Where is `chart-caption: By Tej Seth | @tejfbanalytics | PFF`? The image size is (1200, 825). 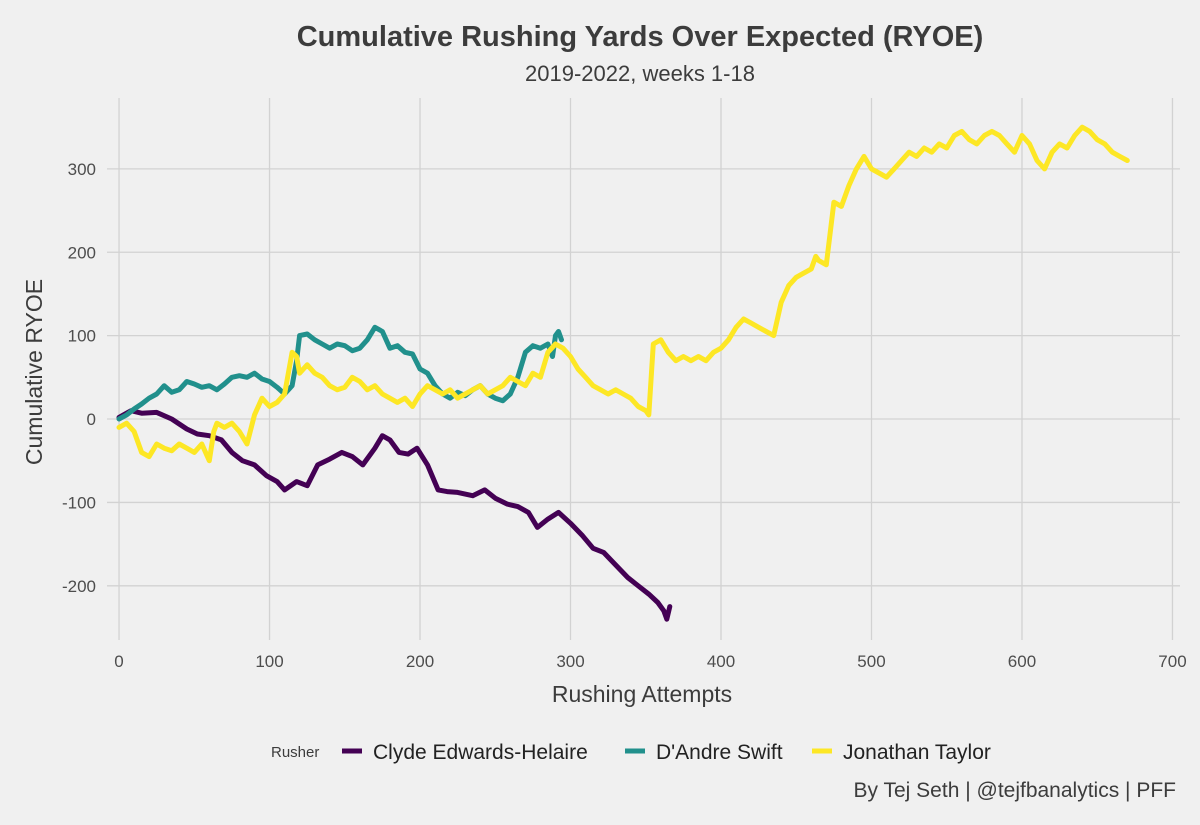
chart-caption: By Tej Seth | @tejfbanalytics | PFF is located at coordinates (1015, 790).